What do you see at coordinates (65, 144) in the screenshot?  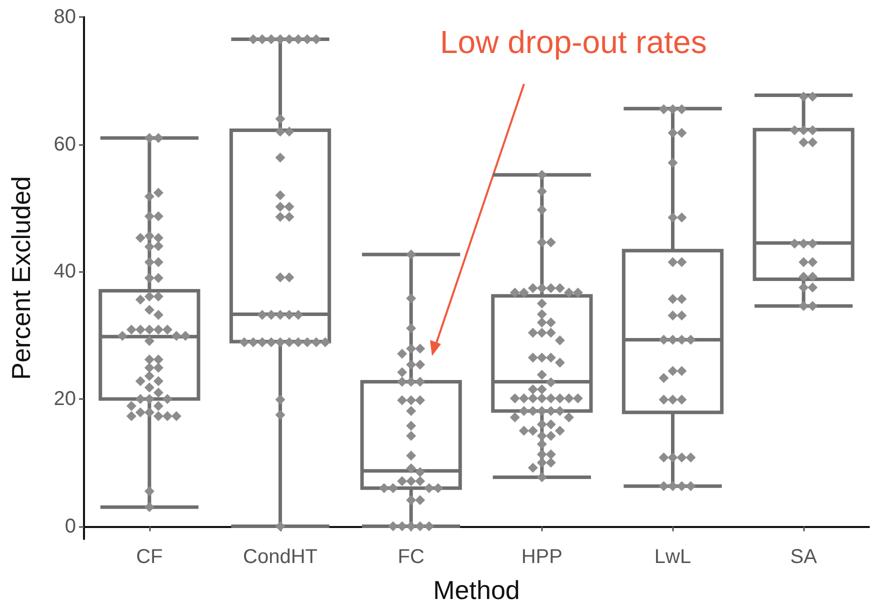 I see `y-tick-label: 60` at bounding box center [65, 144].